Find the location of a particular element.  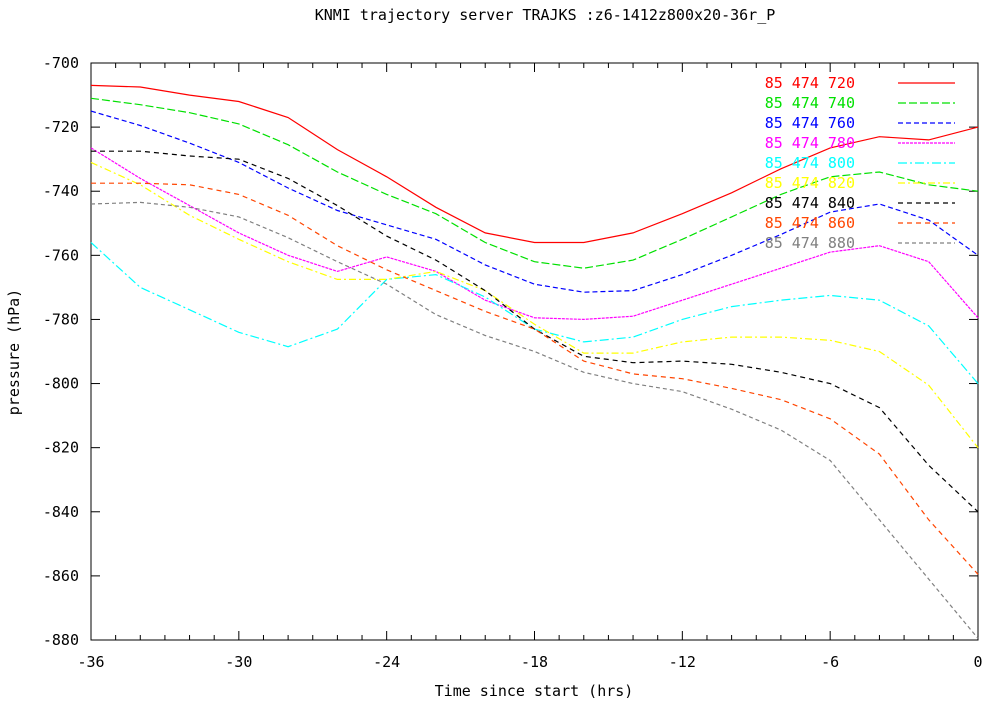

legend-label: 85 474 820 is located at coordinates (810, 183).